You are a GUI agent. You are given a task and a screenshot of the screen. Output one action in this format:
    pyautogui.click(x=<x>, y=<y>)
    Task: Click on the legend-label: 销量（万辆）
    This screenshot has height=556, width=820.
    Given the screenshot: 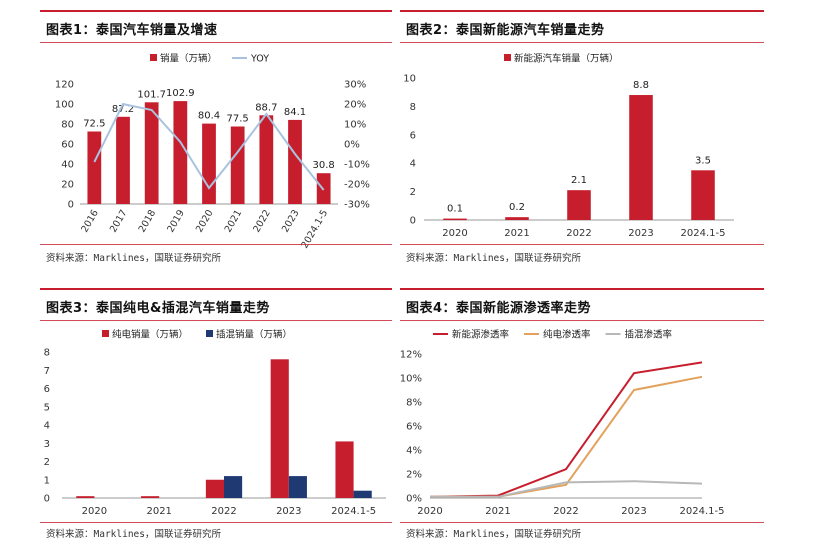 What is the action you would take?
    pyautogui.click(x=188, y=59)
    